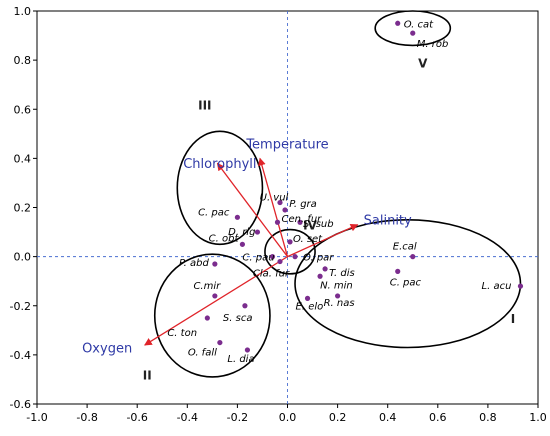 The image size is (550, 436). Describe the element at coordinates (433, 44) in the screenshot. I see `point-label: M. rob` at that location.